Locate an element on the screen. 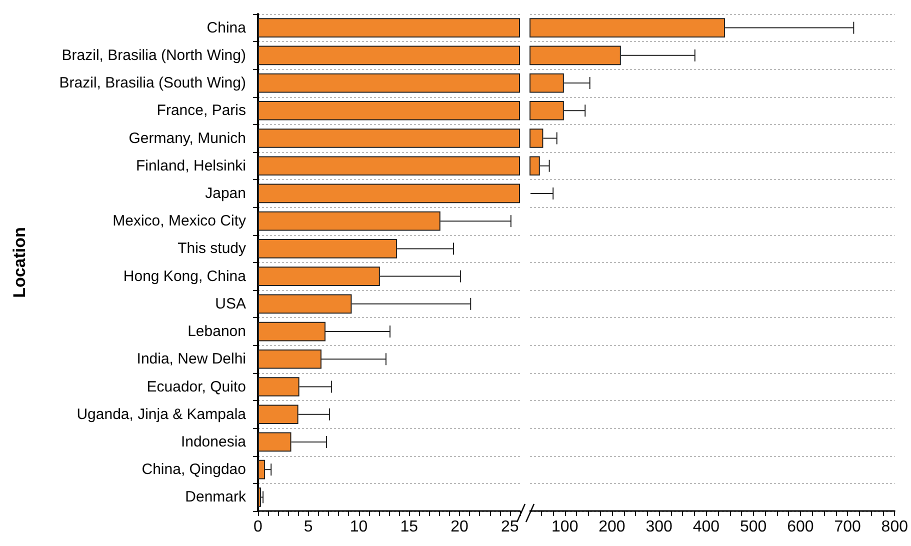 Image resolution: width=911 pixels, height=546 pixels. y-tick-label: Germany, Munich is located at coordinates (187, 138).